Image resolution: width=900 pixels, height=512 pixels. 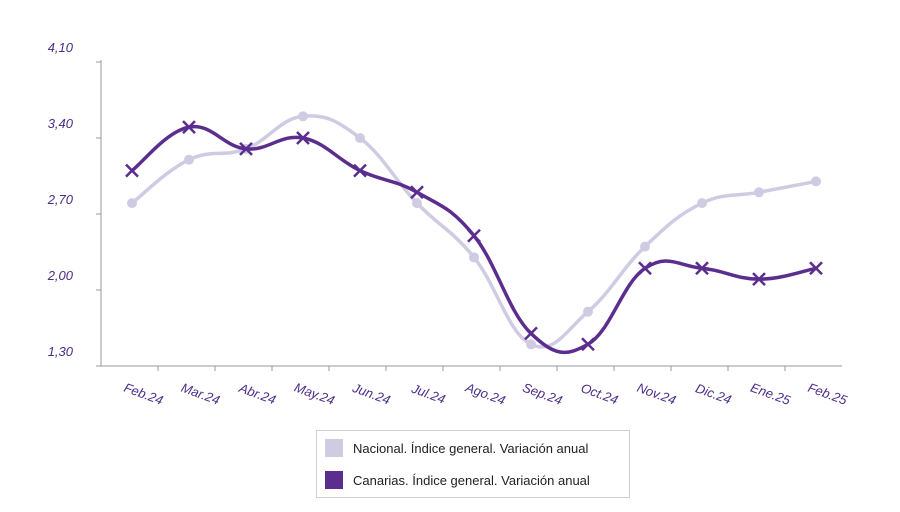 I want to click on x-tick-label: Ago.24, so click(x=485, y=393).